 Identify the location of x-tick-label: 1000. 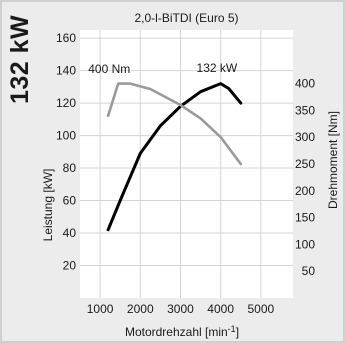
(100, 309).